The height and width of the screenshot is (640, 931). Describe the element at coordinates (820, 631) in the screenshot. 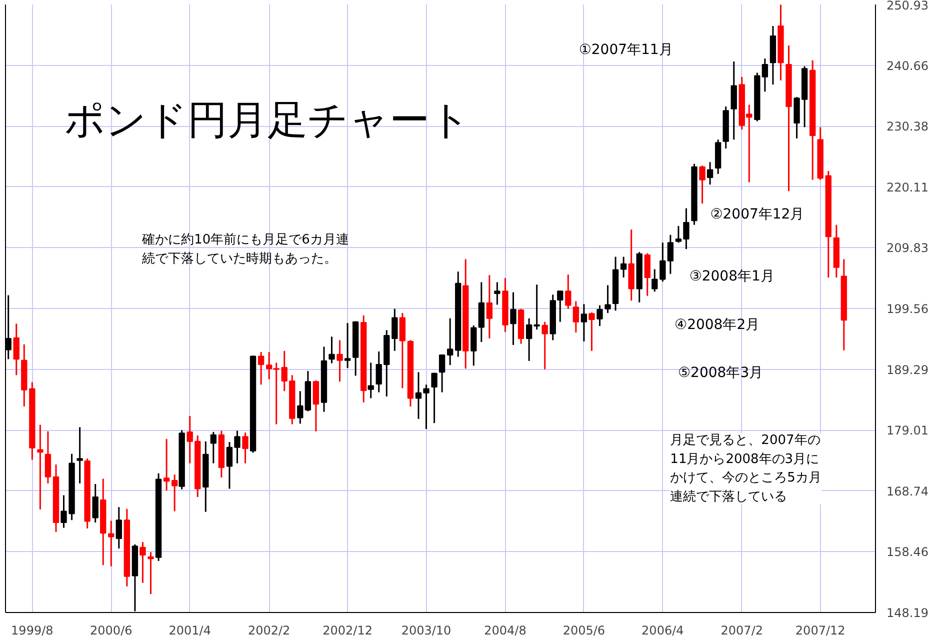

I see `x-tick-label: 2007/12` at that location.